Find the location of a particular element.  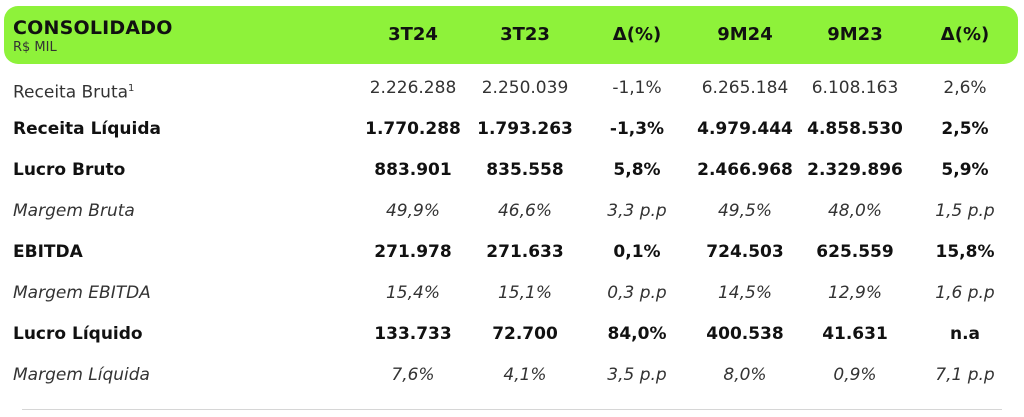

table-cell: 0,1% is located at coordinates (637, 252).